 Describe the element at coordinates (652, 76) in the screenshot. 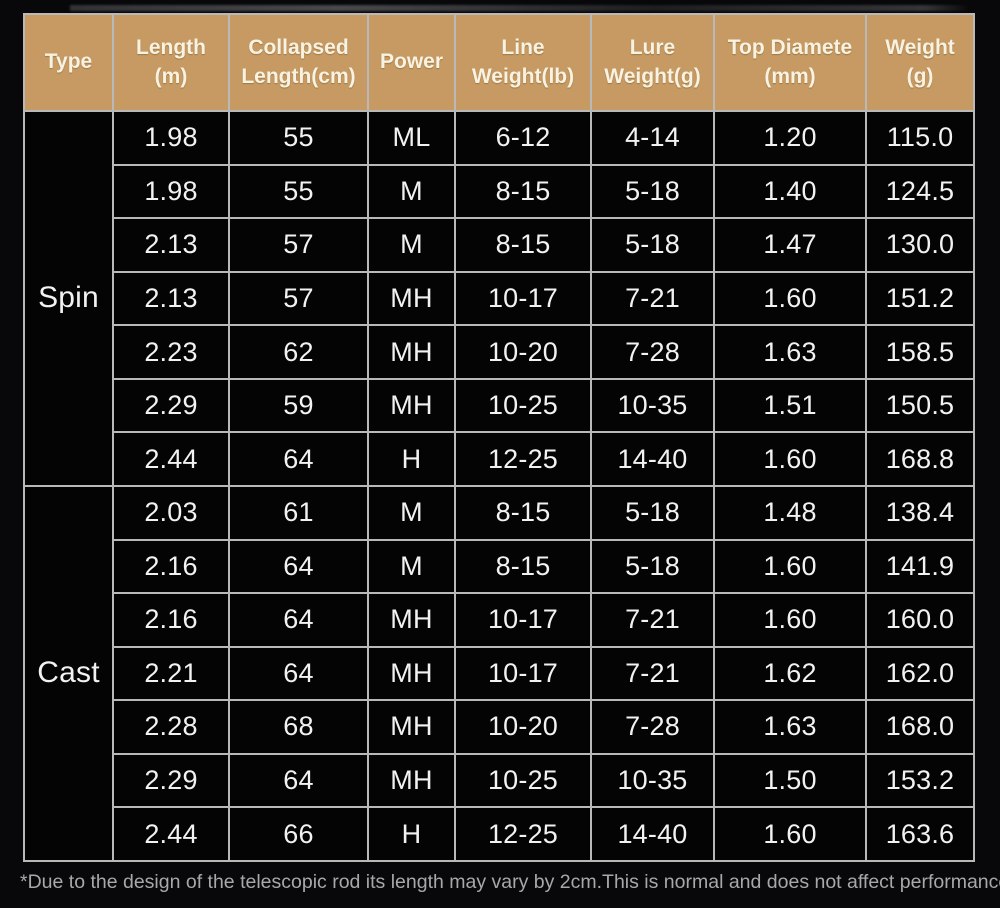

I see `column-header-label-line: Weight(g)` at that location.